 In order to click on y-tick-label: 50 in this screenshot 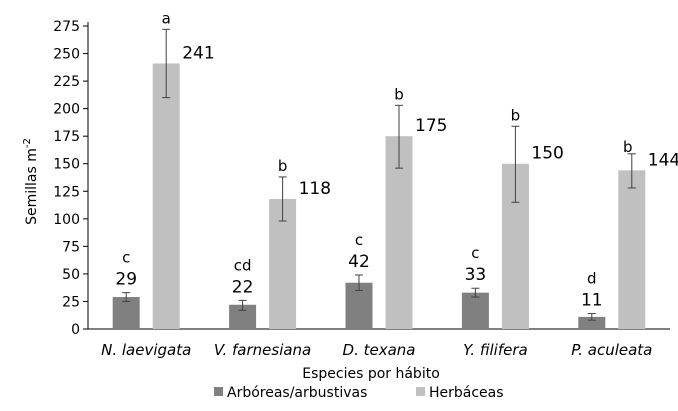, I will do `click(71, 275)`.